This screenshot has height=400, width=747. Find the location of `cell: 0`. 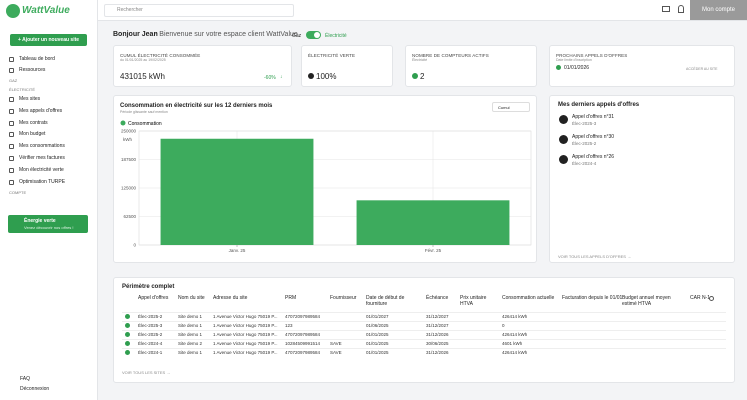

cell: 0 is located at coordinates (503, 325).